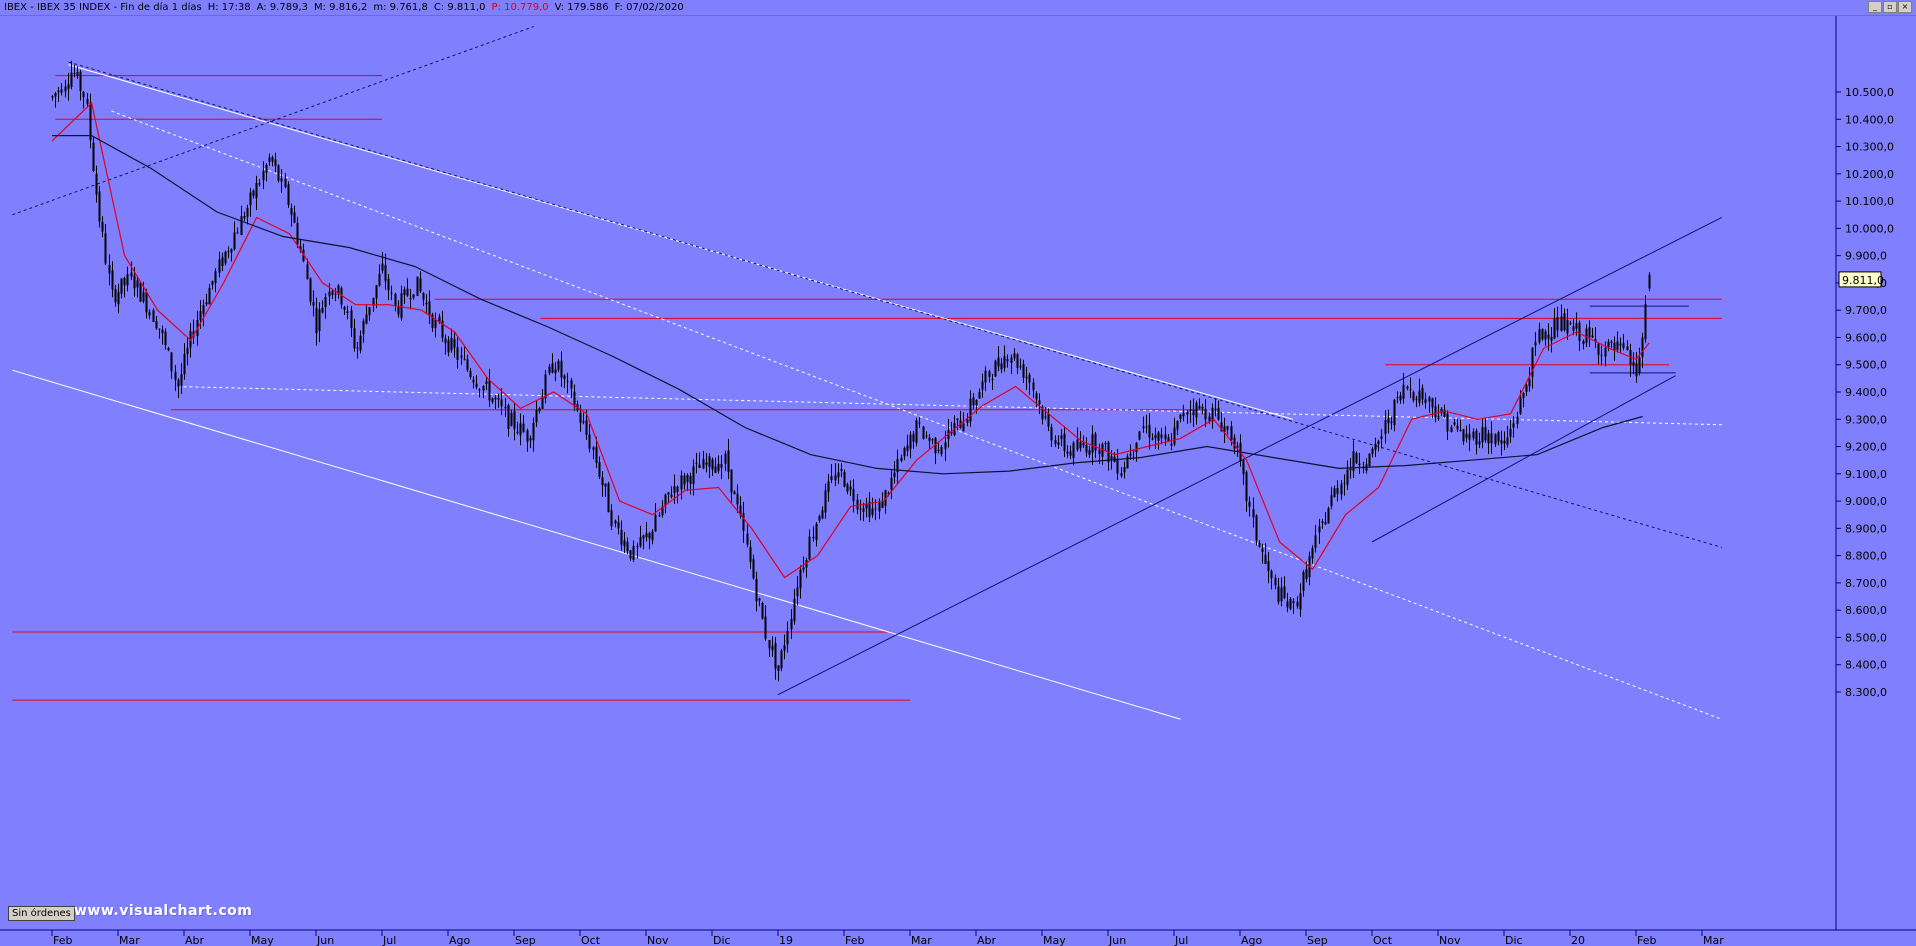 This screenshot has height=946, width=1916. Describe the element at coordinates (987, 940) in the screenshot. I see `x-tick-label: Abr` at that location.